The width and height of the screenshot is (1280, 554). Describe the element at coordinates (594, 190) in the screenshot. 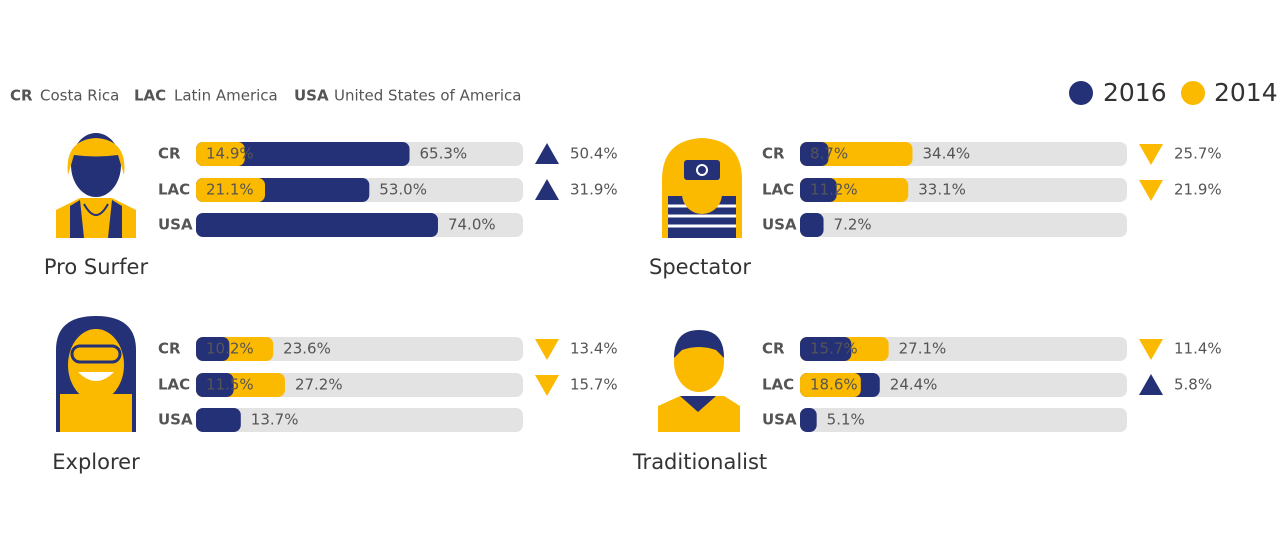

I see `change-label: 31.9%` at that location.